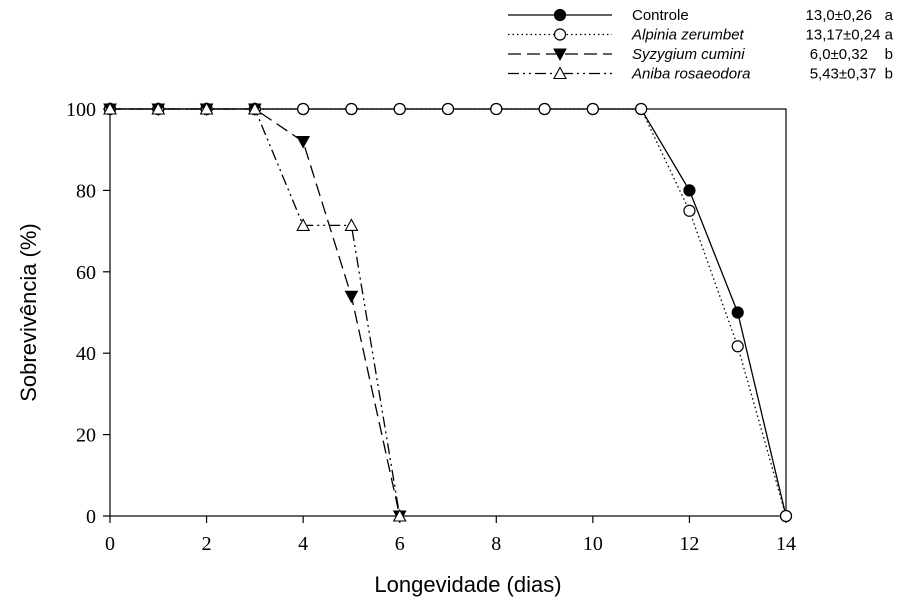 This screenshot has width=899, height=613. Describe the element at coordinates (660, 15) in the screenshot. I see `legend-label-0: Controle` at that location.